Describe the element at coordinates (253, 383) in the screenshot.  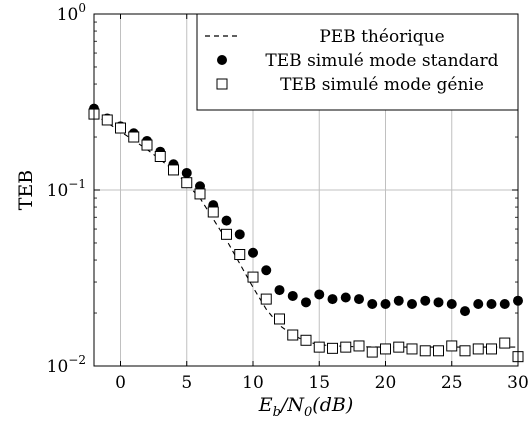
I see `x-tick-label: 10` at that location.